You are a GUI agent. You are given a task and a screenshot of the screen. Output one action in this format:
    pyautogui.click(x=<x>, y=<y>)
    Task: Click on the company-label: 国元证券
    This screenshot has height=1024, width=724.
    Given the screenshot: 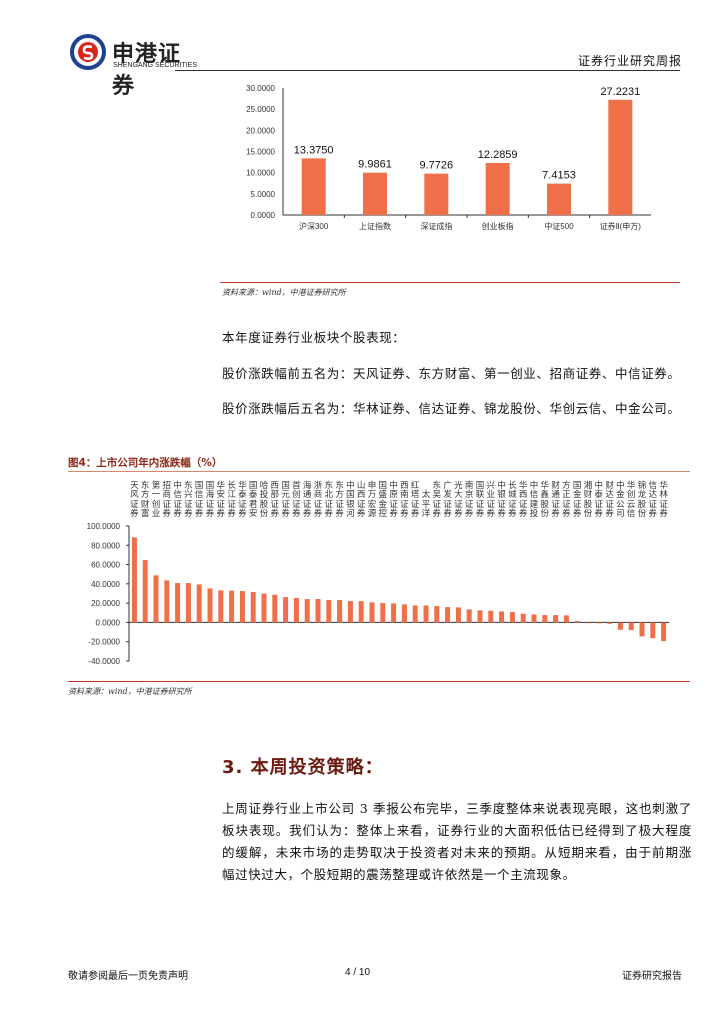 What is the action you would take?
    pyautogui.click(x=285, y=500)
    